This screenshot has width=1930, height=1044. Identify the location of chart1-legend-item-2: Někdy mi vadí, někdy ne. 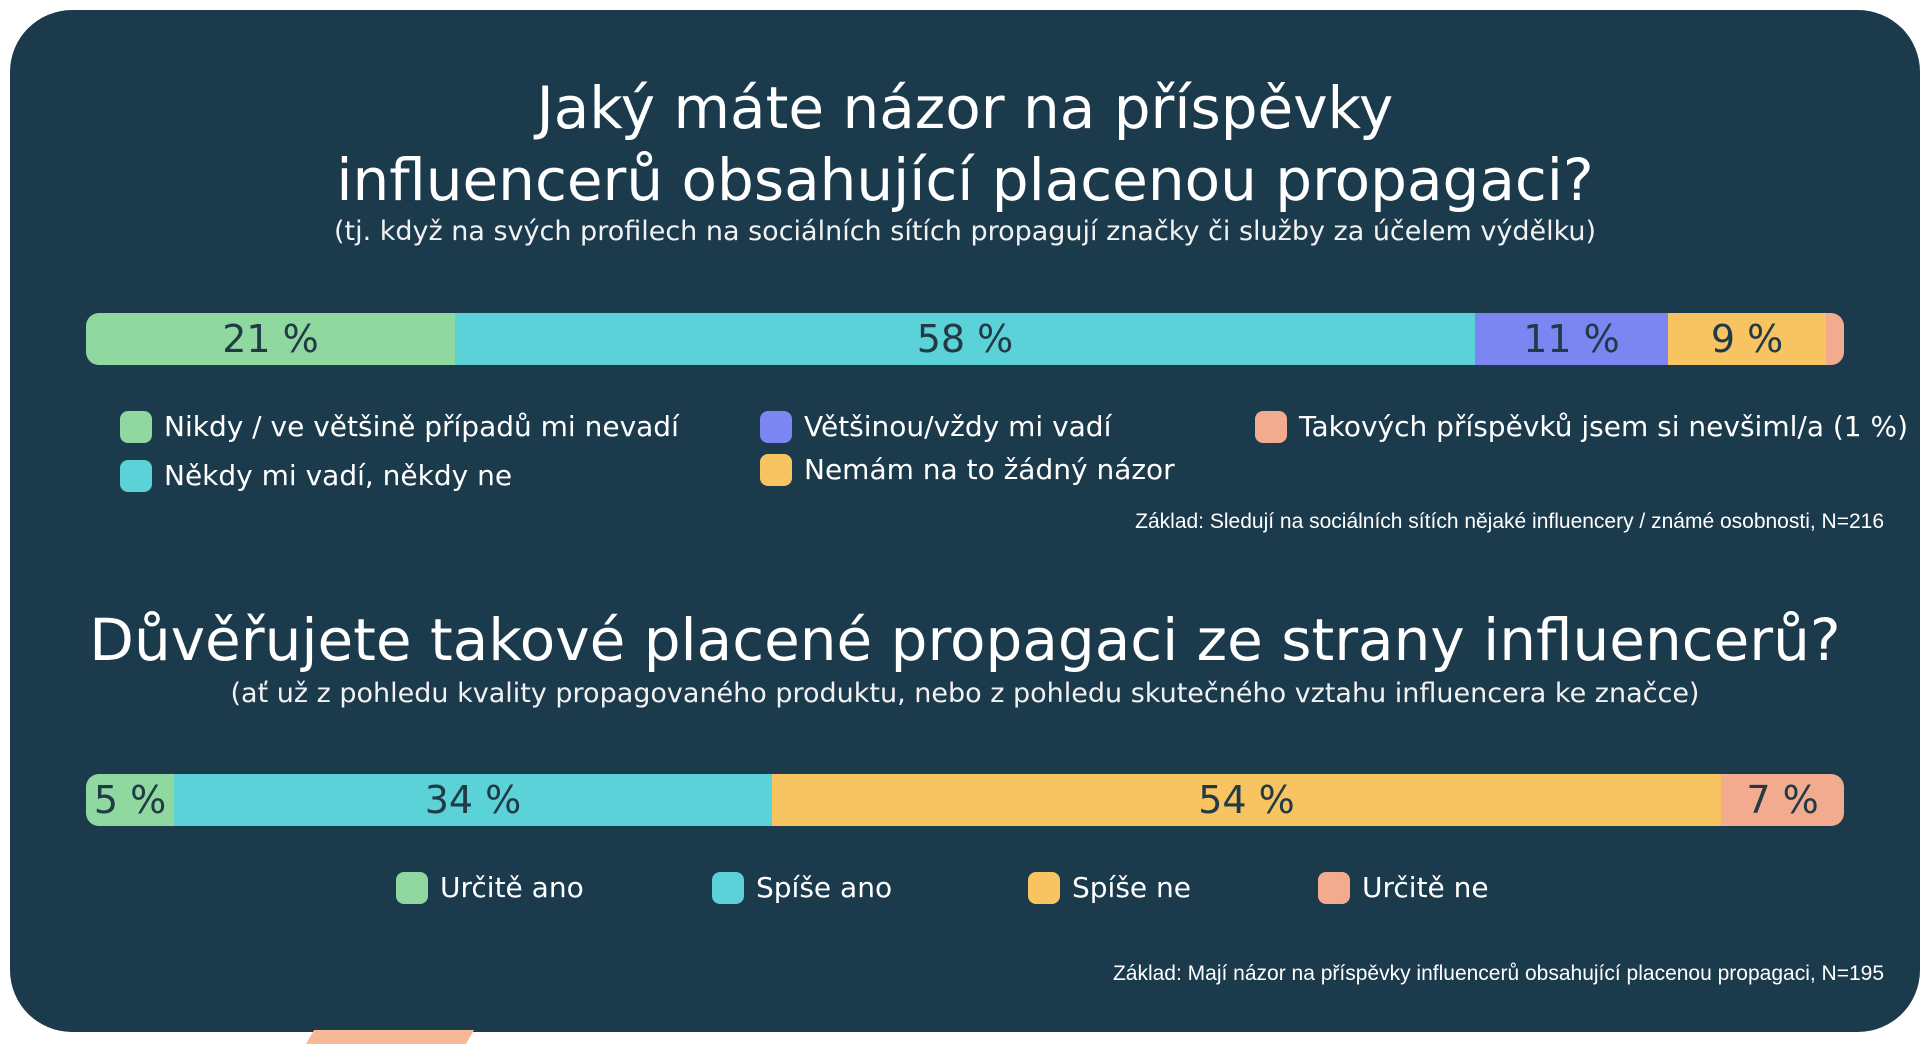
(316, 475).